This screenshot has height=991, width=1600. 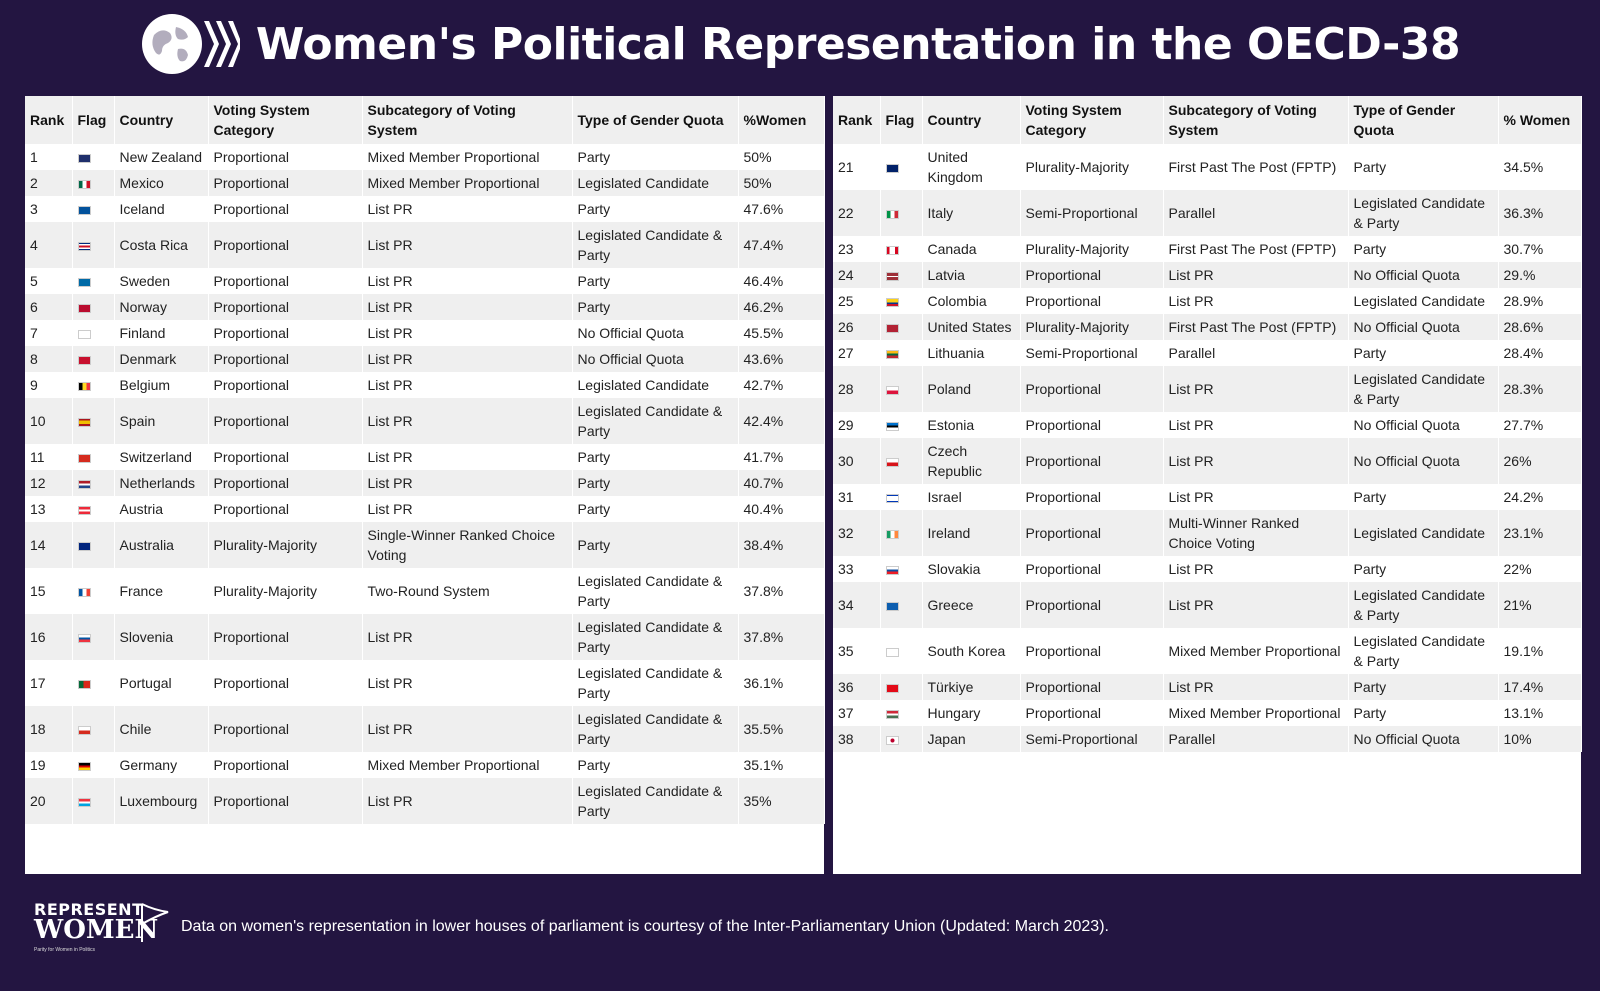 I want to click on women-percent-cell: 10%, so click(x=1540, y=739).